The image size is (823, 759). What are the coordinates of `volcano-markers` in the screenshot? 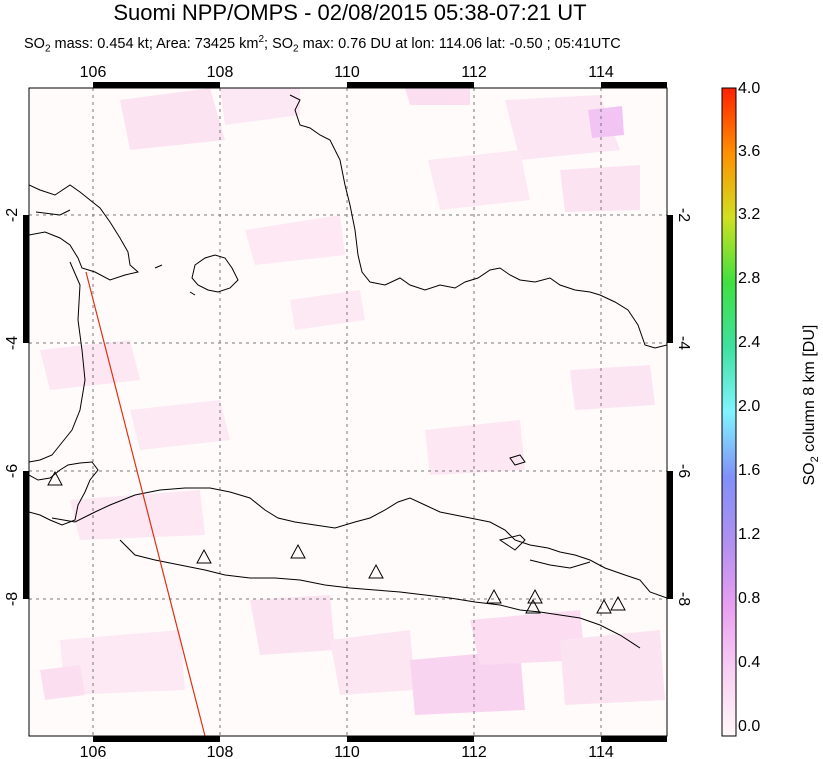 It's located at (336, 542).